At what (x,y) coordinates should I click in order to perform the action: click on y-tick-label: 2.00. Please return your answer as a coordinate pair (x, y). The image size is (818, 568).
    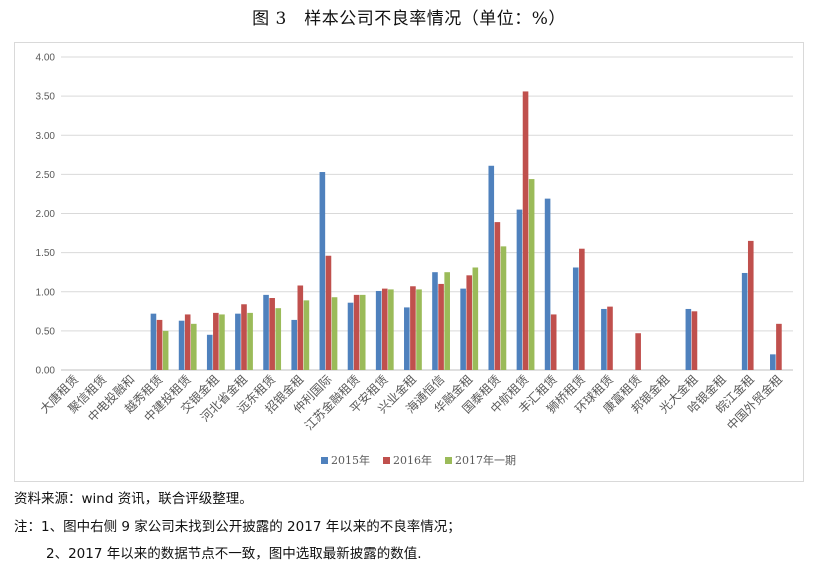
    Looking at the image, I should click on (46, 214).